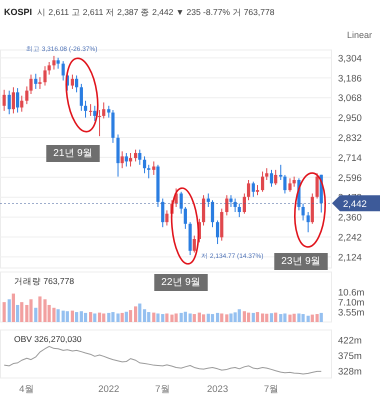 This screenshot has width=386, height=402. Describe the element at coordinates (48, 339) in the screenshot. I see `title: OBV 326,270,030` at that location.